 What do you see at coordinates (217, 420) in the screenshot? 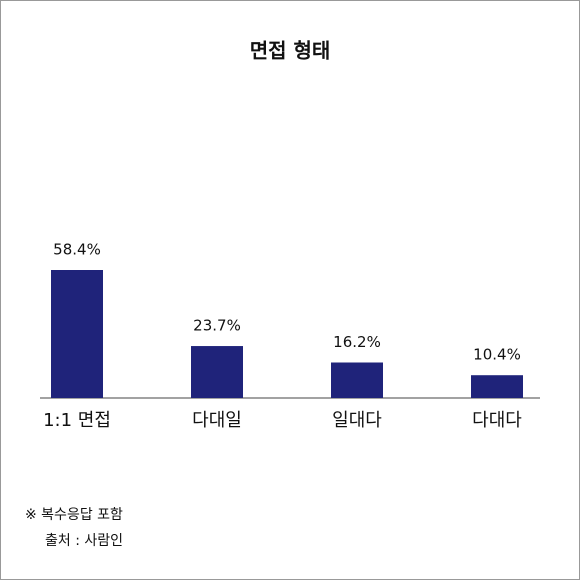
I see `x-tick-label: 다대일` at bounding box center [217, 420].